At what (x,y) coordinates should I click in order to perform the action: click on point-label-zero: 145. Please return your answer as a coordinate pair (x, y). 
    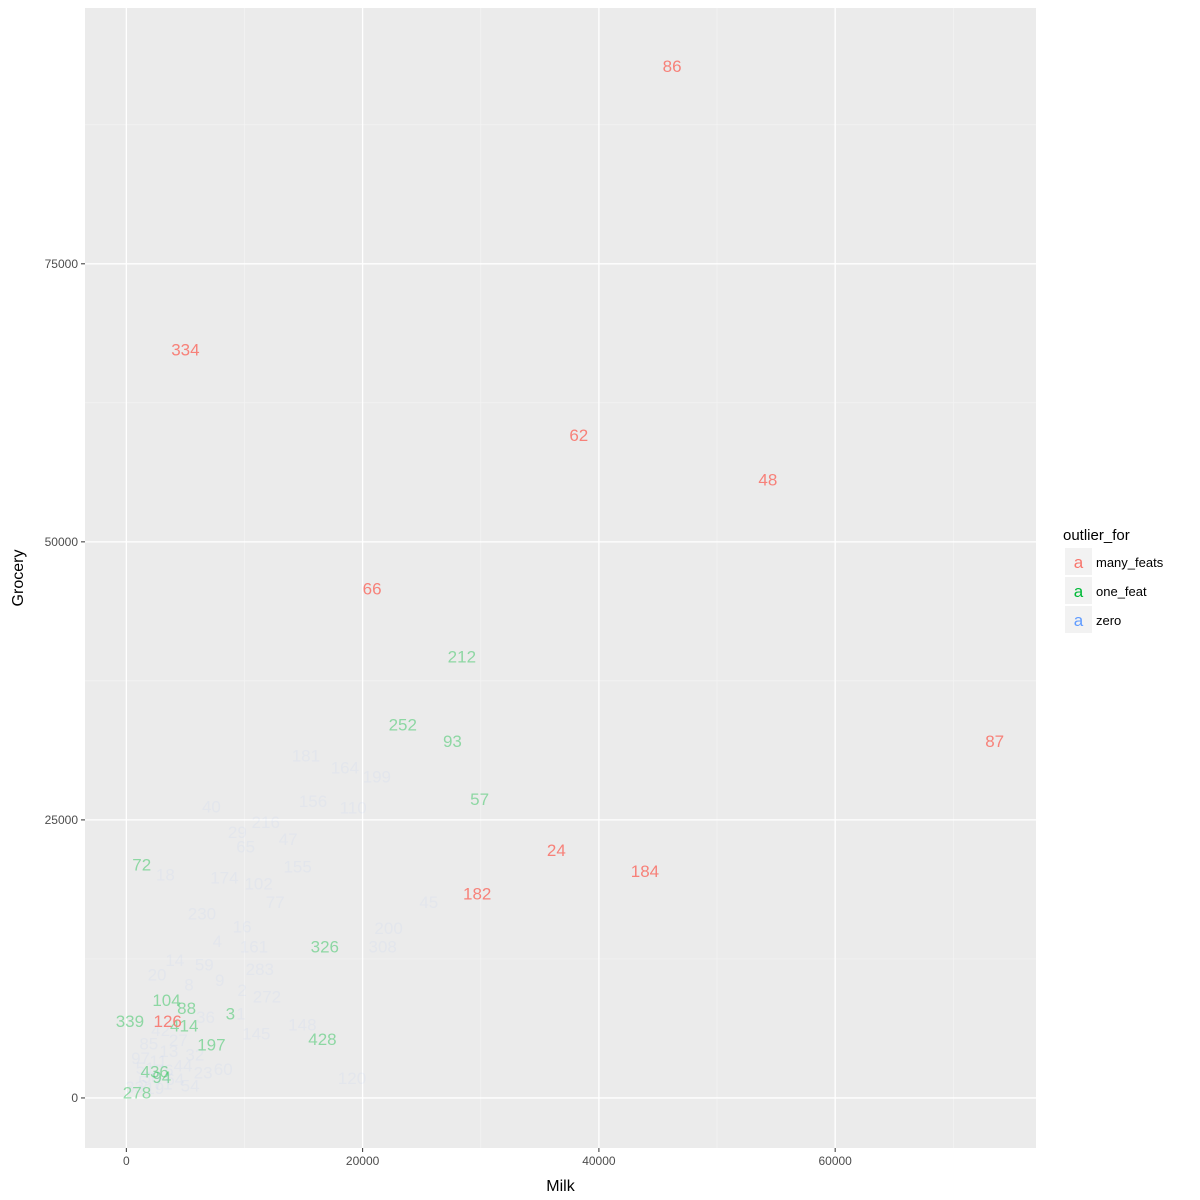
    Looking at the image, I should click on (256, 1033).